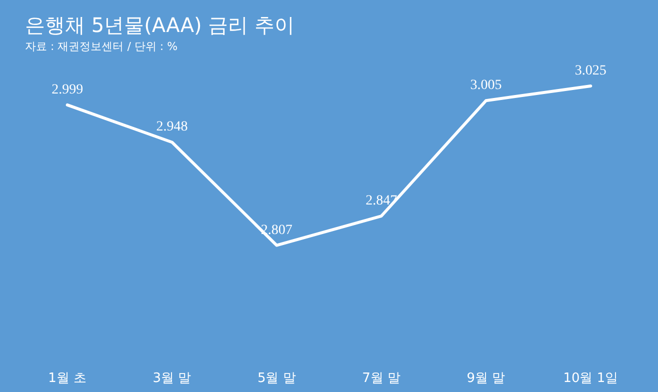 The height and width of the screenshot is (392, 658). Describe the element at coordinates (67, 378) in the screenshot. I see `x-tick-label: 1월 초` at that location.